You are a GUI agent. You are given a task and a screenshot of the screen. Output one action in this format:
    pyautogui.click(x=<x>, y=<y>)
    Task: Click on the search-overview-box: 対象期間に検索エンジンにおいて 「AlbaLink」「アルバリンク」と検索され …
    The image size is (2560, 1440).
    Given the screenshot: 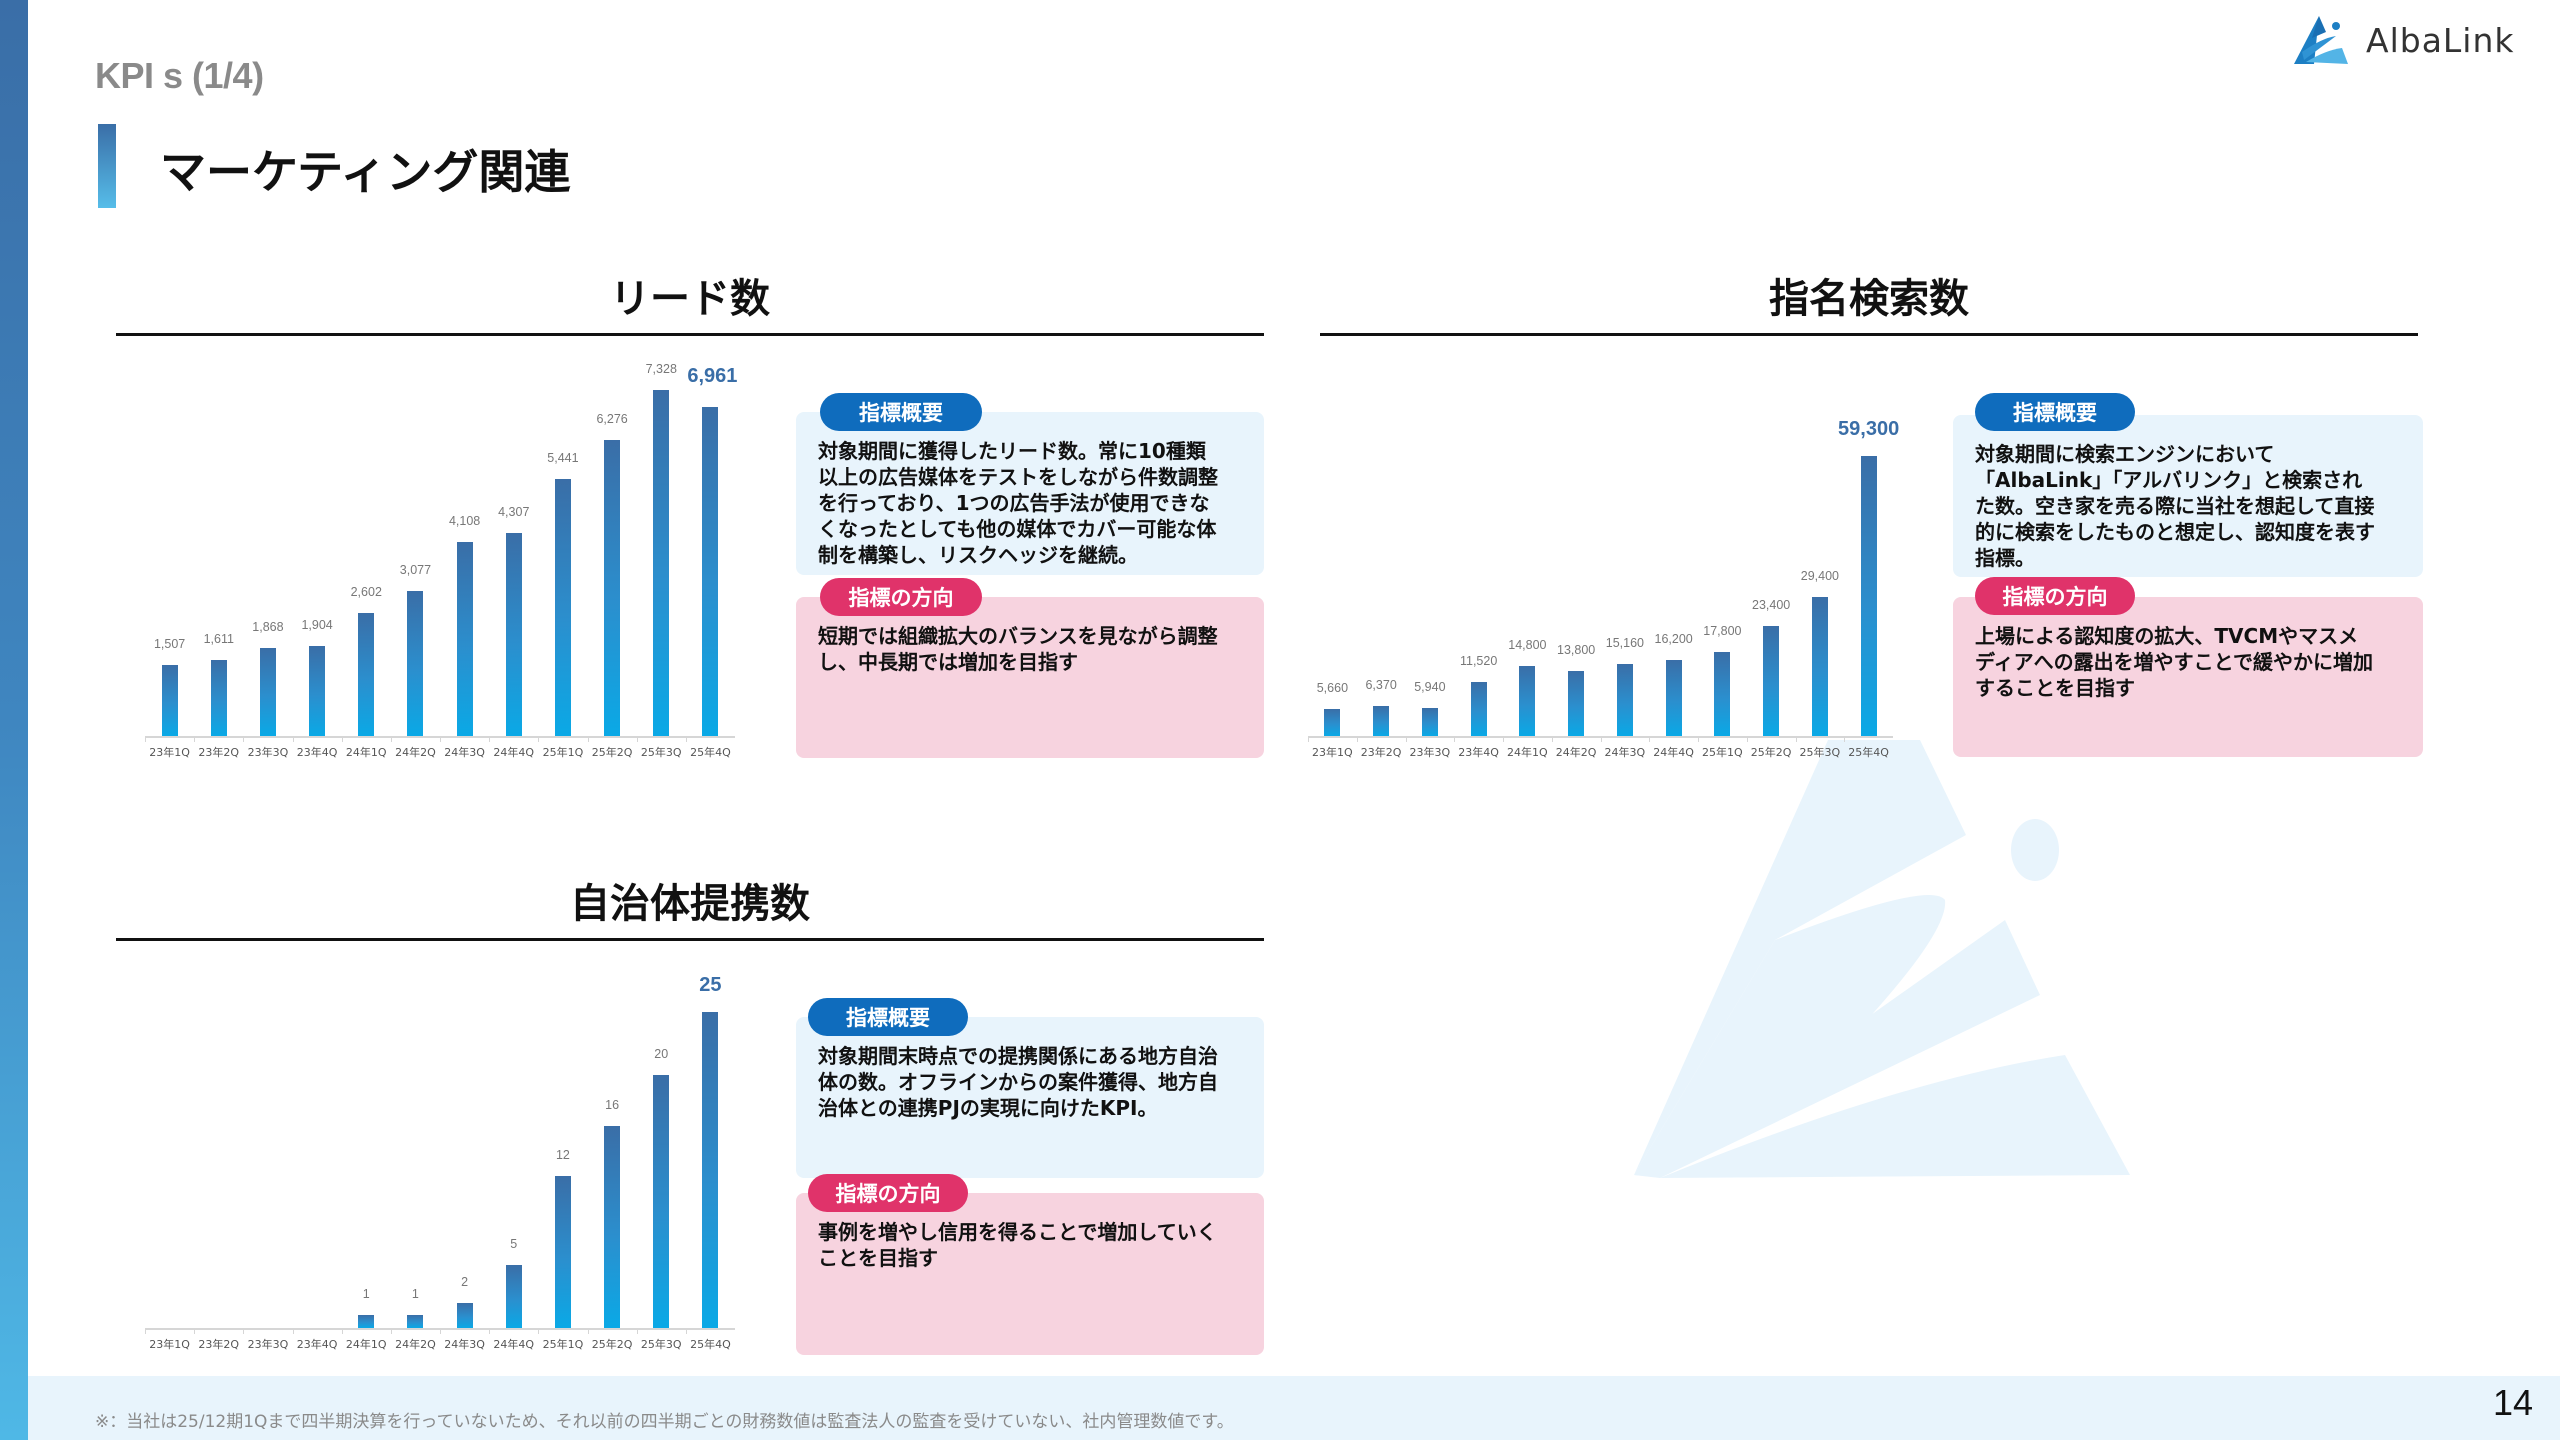 What is the action you would take?
    pyautogui.click(x=2188, y=496)
    